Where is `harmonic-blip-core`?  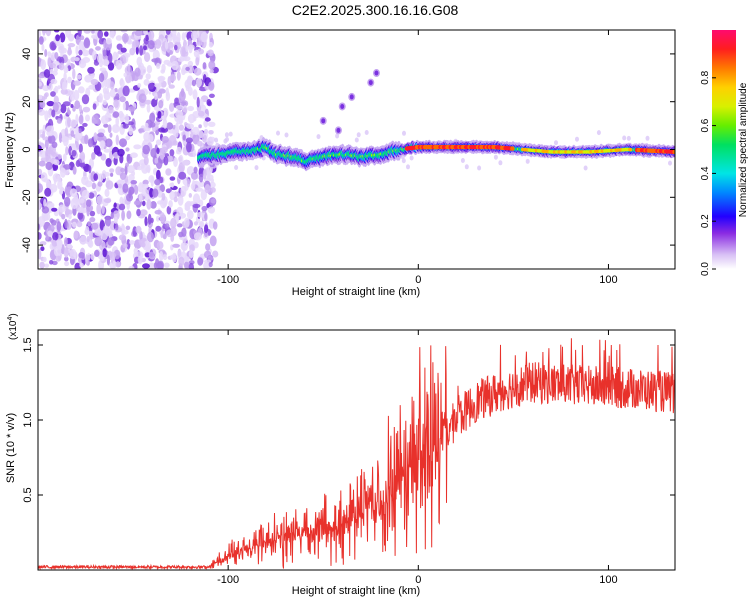
harmonic-blip-core is located at coordinates (342, 106).